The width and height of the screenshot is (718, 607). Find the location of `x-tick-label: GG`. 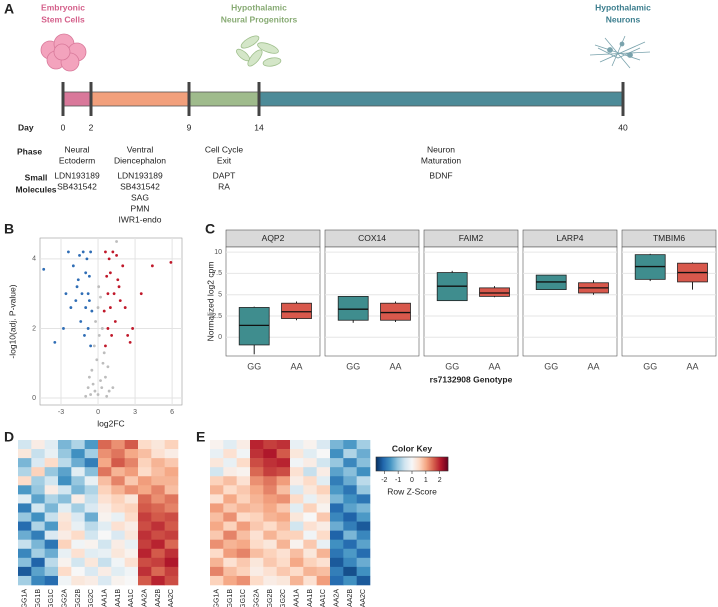

x-tick-label: GG is located at coordinates (650, 366).